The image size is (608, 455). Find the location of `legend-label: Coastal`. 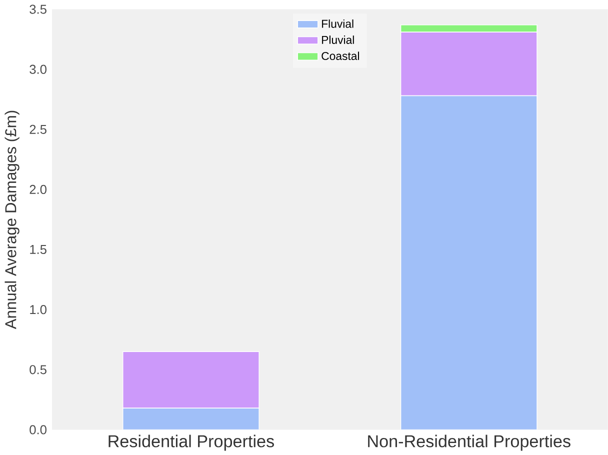

legend-label: Coastal is located at coordinates (340, 55).